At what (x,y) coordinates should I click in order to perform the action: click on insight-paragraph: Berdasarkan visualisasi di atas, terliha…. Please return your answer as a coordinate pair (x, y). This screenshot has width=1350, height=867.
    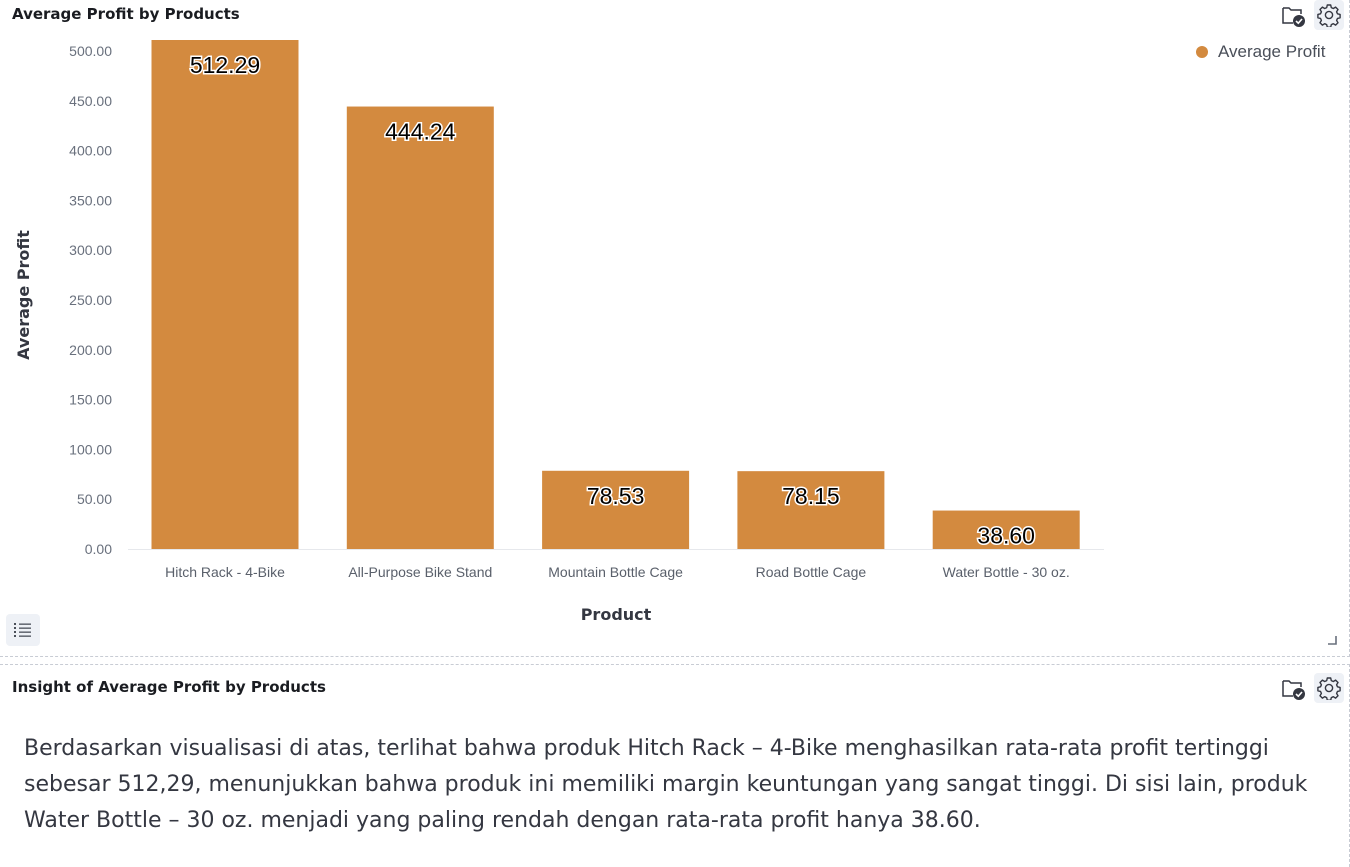
    Looking at the image, I should click on (666, 784).